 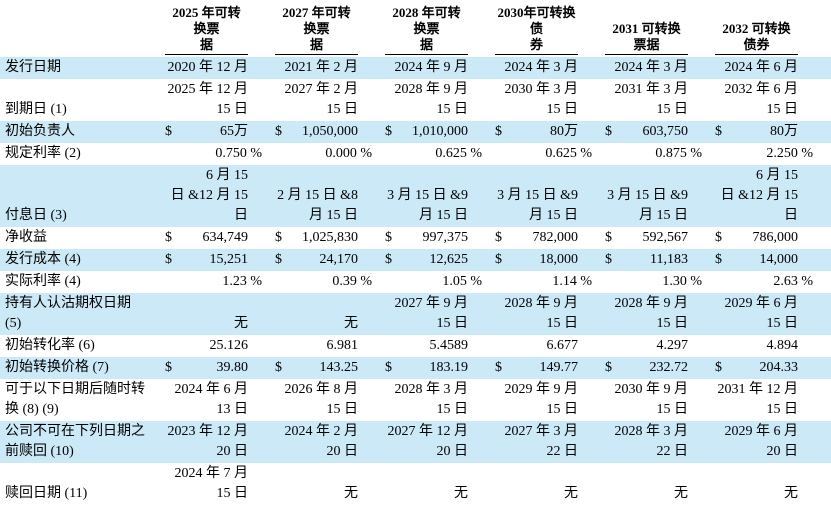 I want to click on table-cell: 1.14 %, so click(x=548, y=282).